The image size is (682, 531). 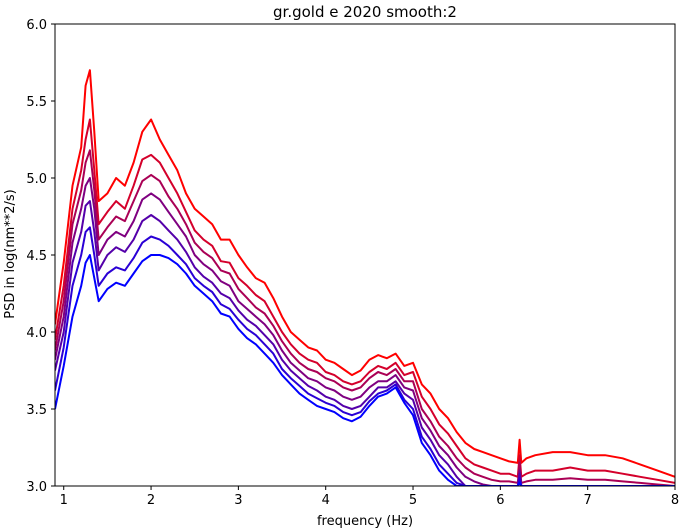 I want to click on x-tick-label: 4, so click(x=326, y=500).